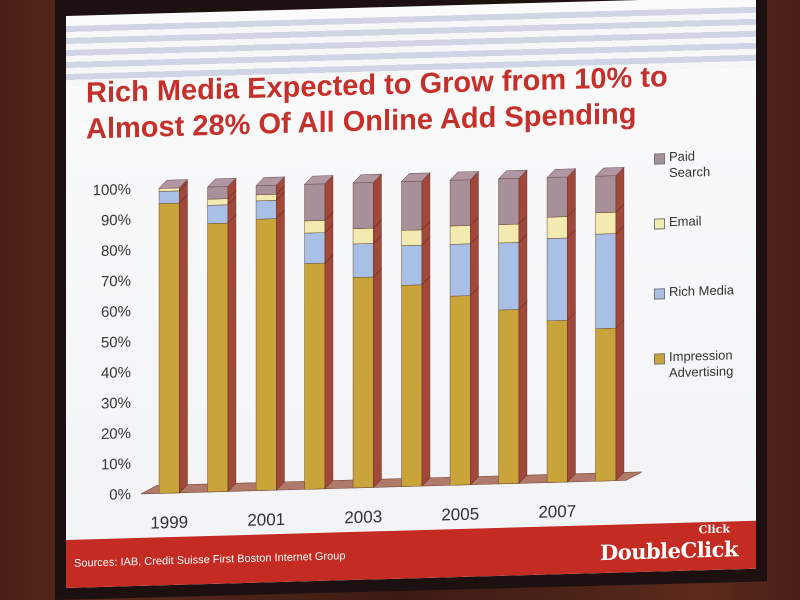  Describe the element at coordinates (112, 190) in the screenshot. I see `y-tick-label: 100%` at that location.